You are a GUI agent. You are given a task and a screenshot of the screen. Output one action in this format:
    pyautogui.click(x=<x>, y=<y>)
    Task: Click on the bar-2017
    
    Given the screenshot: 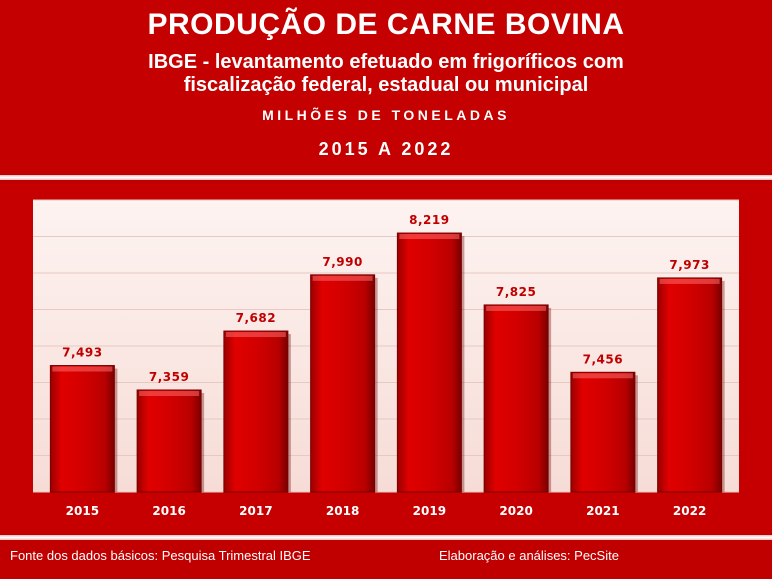 What is the action you would take?
    pyautogui.click(x=257, y=411)
    